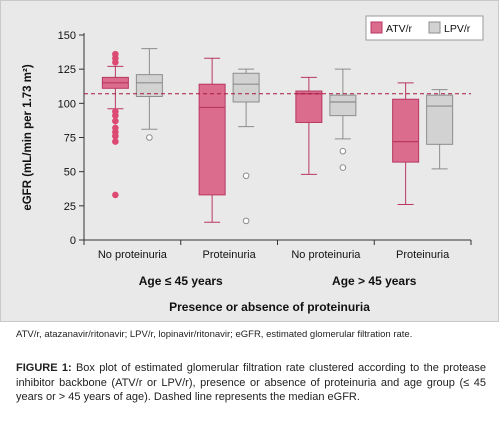 The image size is (499, 439). What do you see at coordinates (67, 70) in the screenshot?
I see `y-tick-label: 125` at bounding box center [67, 70].